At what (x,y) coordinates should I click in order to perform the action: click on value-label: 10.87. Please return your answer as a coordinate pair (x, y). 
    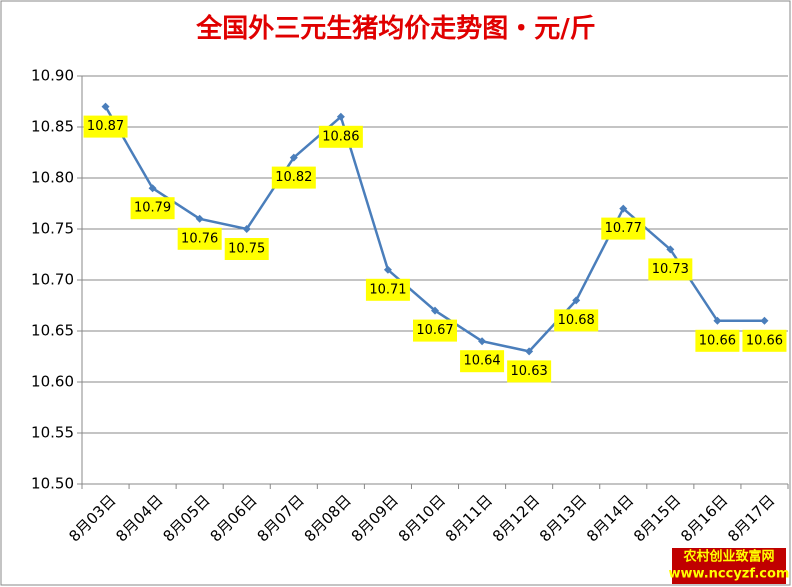
    Looking at the image, I should click on (105, 126).